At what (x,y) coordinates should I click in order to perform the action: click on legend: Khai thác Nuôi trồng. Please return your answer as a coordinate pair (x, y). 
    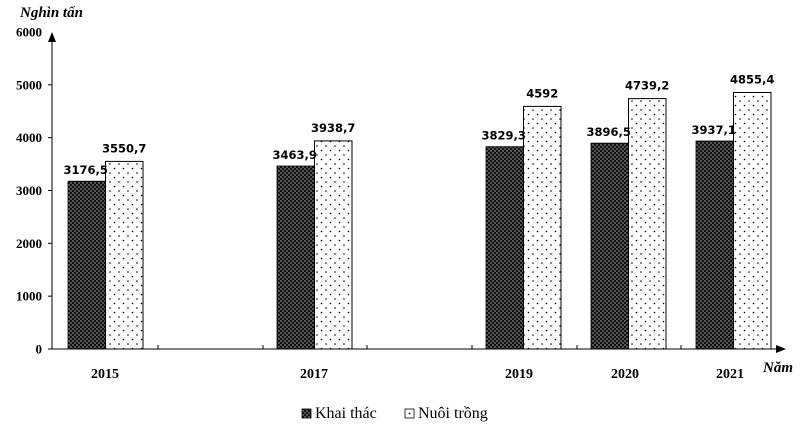
    Looking at the image, I should click on (394, 413).